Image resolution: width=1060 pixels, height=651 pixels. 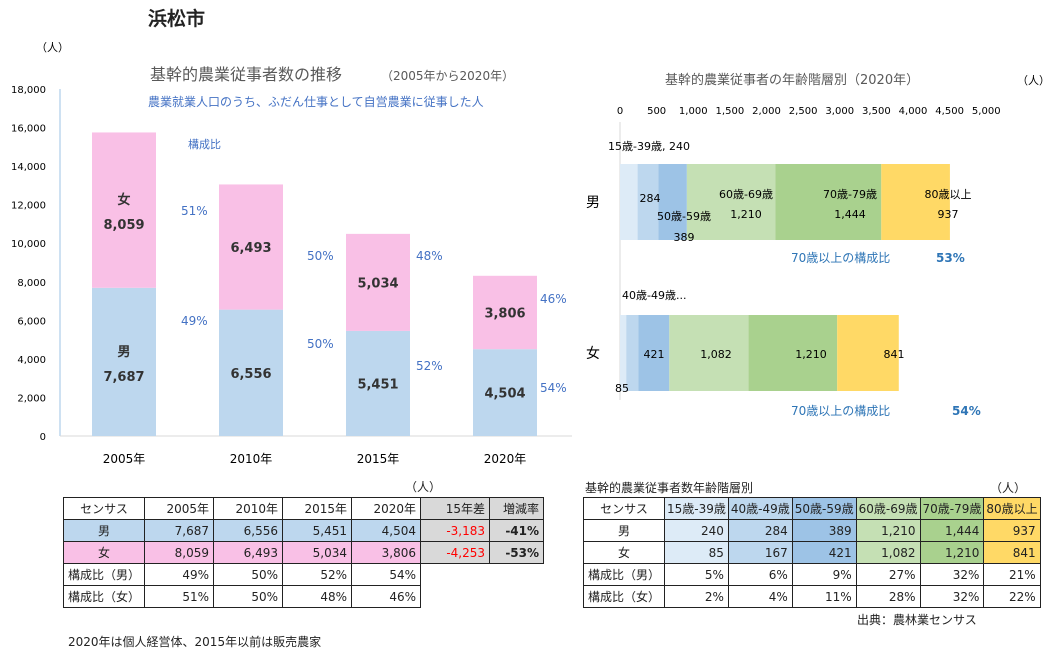 What do you see at coordinates (824, 552) in the screenshot?
I see `table-cell: 421` at bounding box center [824, 552].